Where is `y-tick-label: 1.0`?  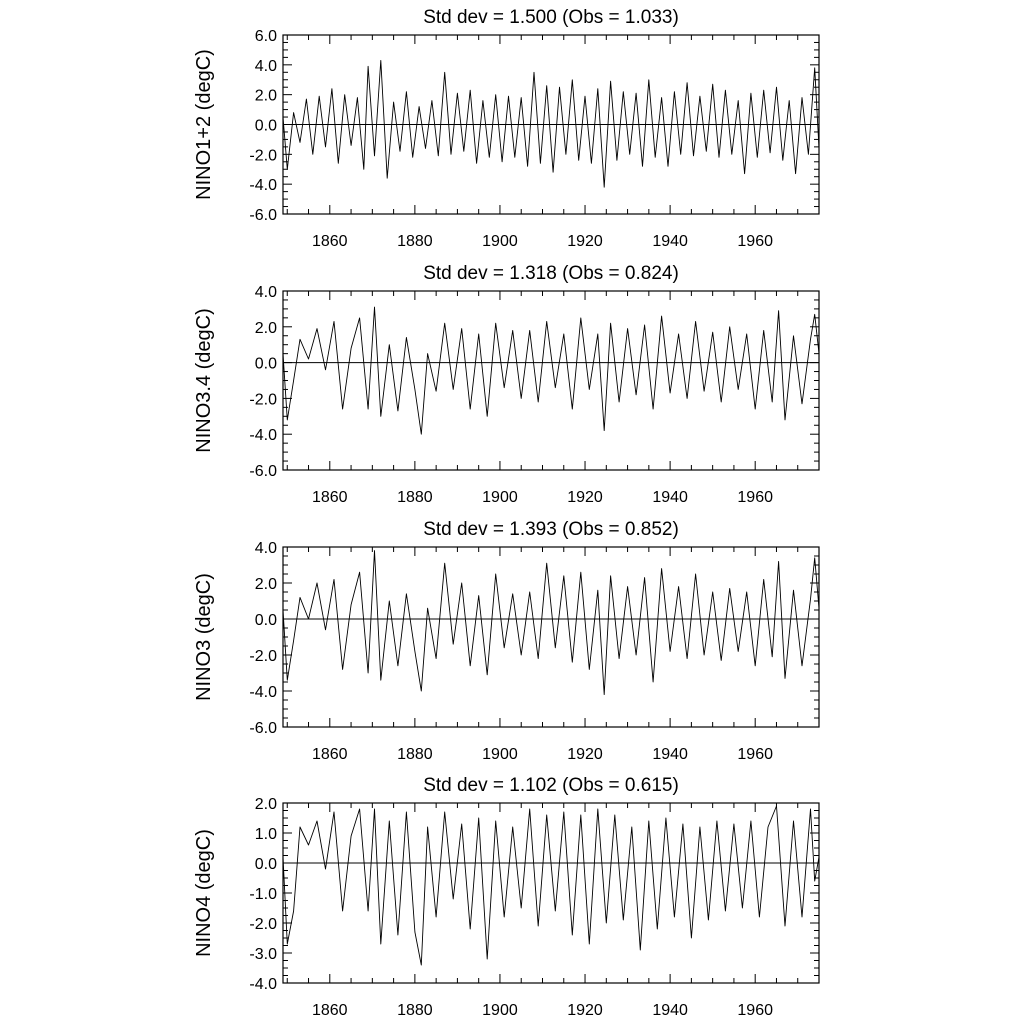
y-tick-label: 1.0 is located at coordinates (266, 834).